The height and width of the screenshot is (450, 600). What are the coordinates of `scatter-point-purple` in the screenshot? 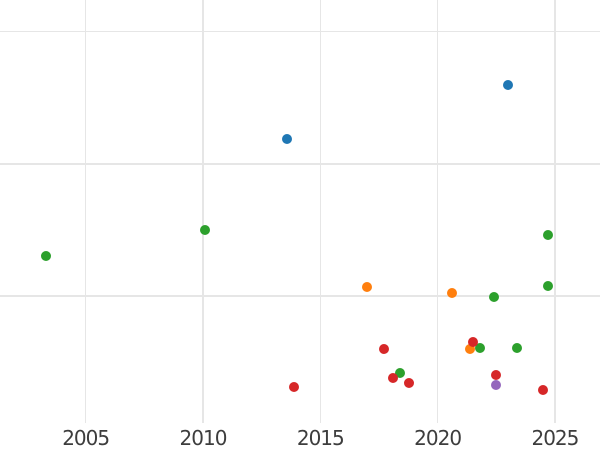 It's located at (496, 384).